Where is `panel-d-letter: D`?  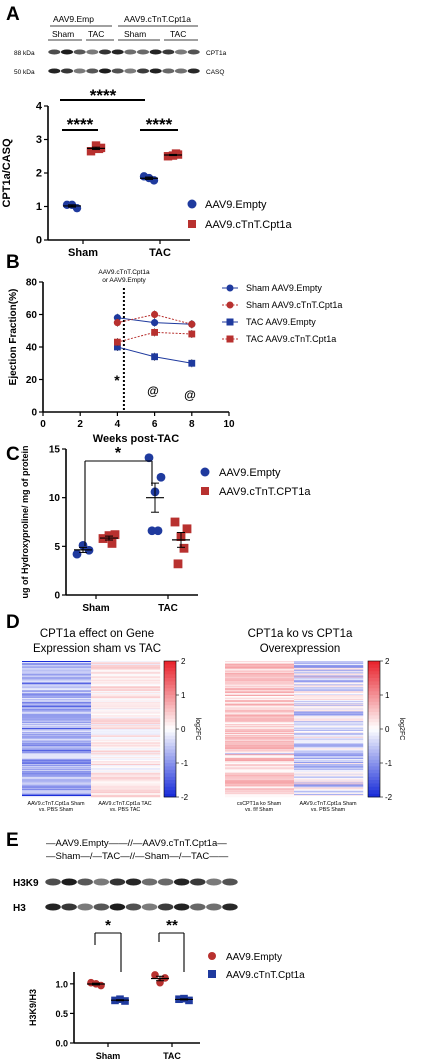
panel-d-letter: D is located at coordinates (13, 622).